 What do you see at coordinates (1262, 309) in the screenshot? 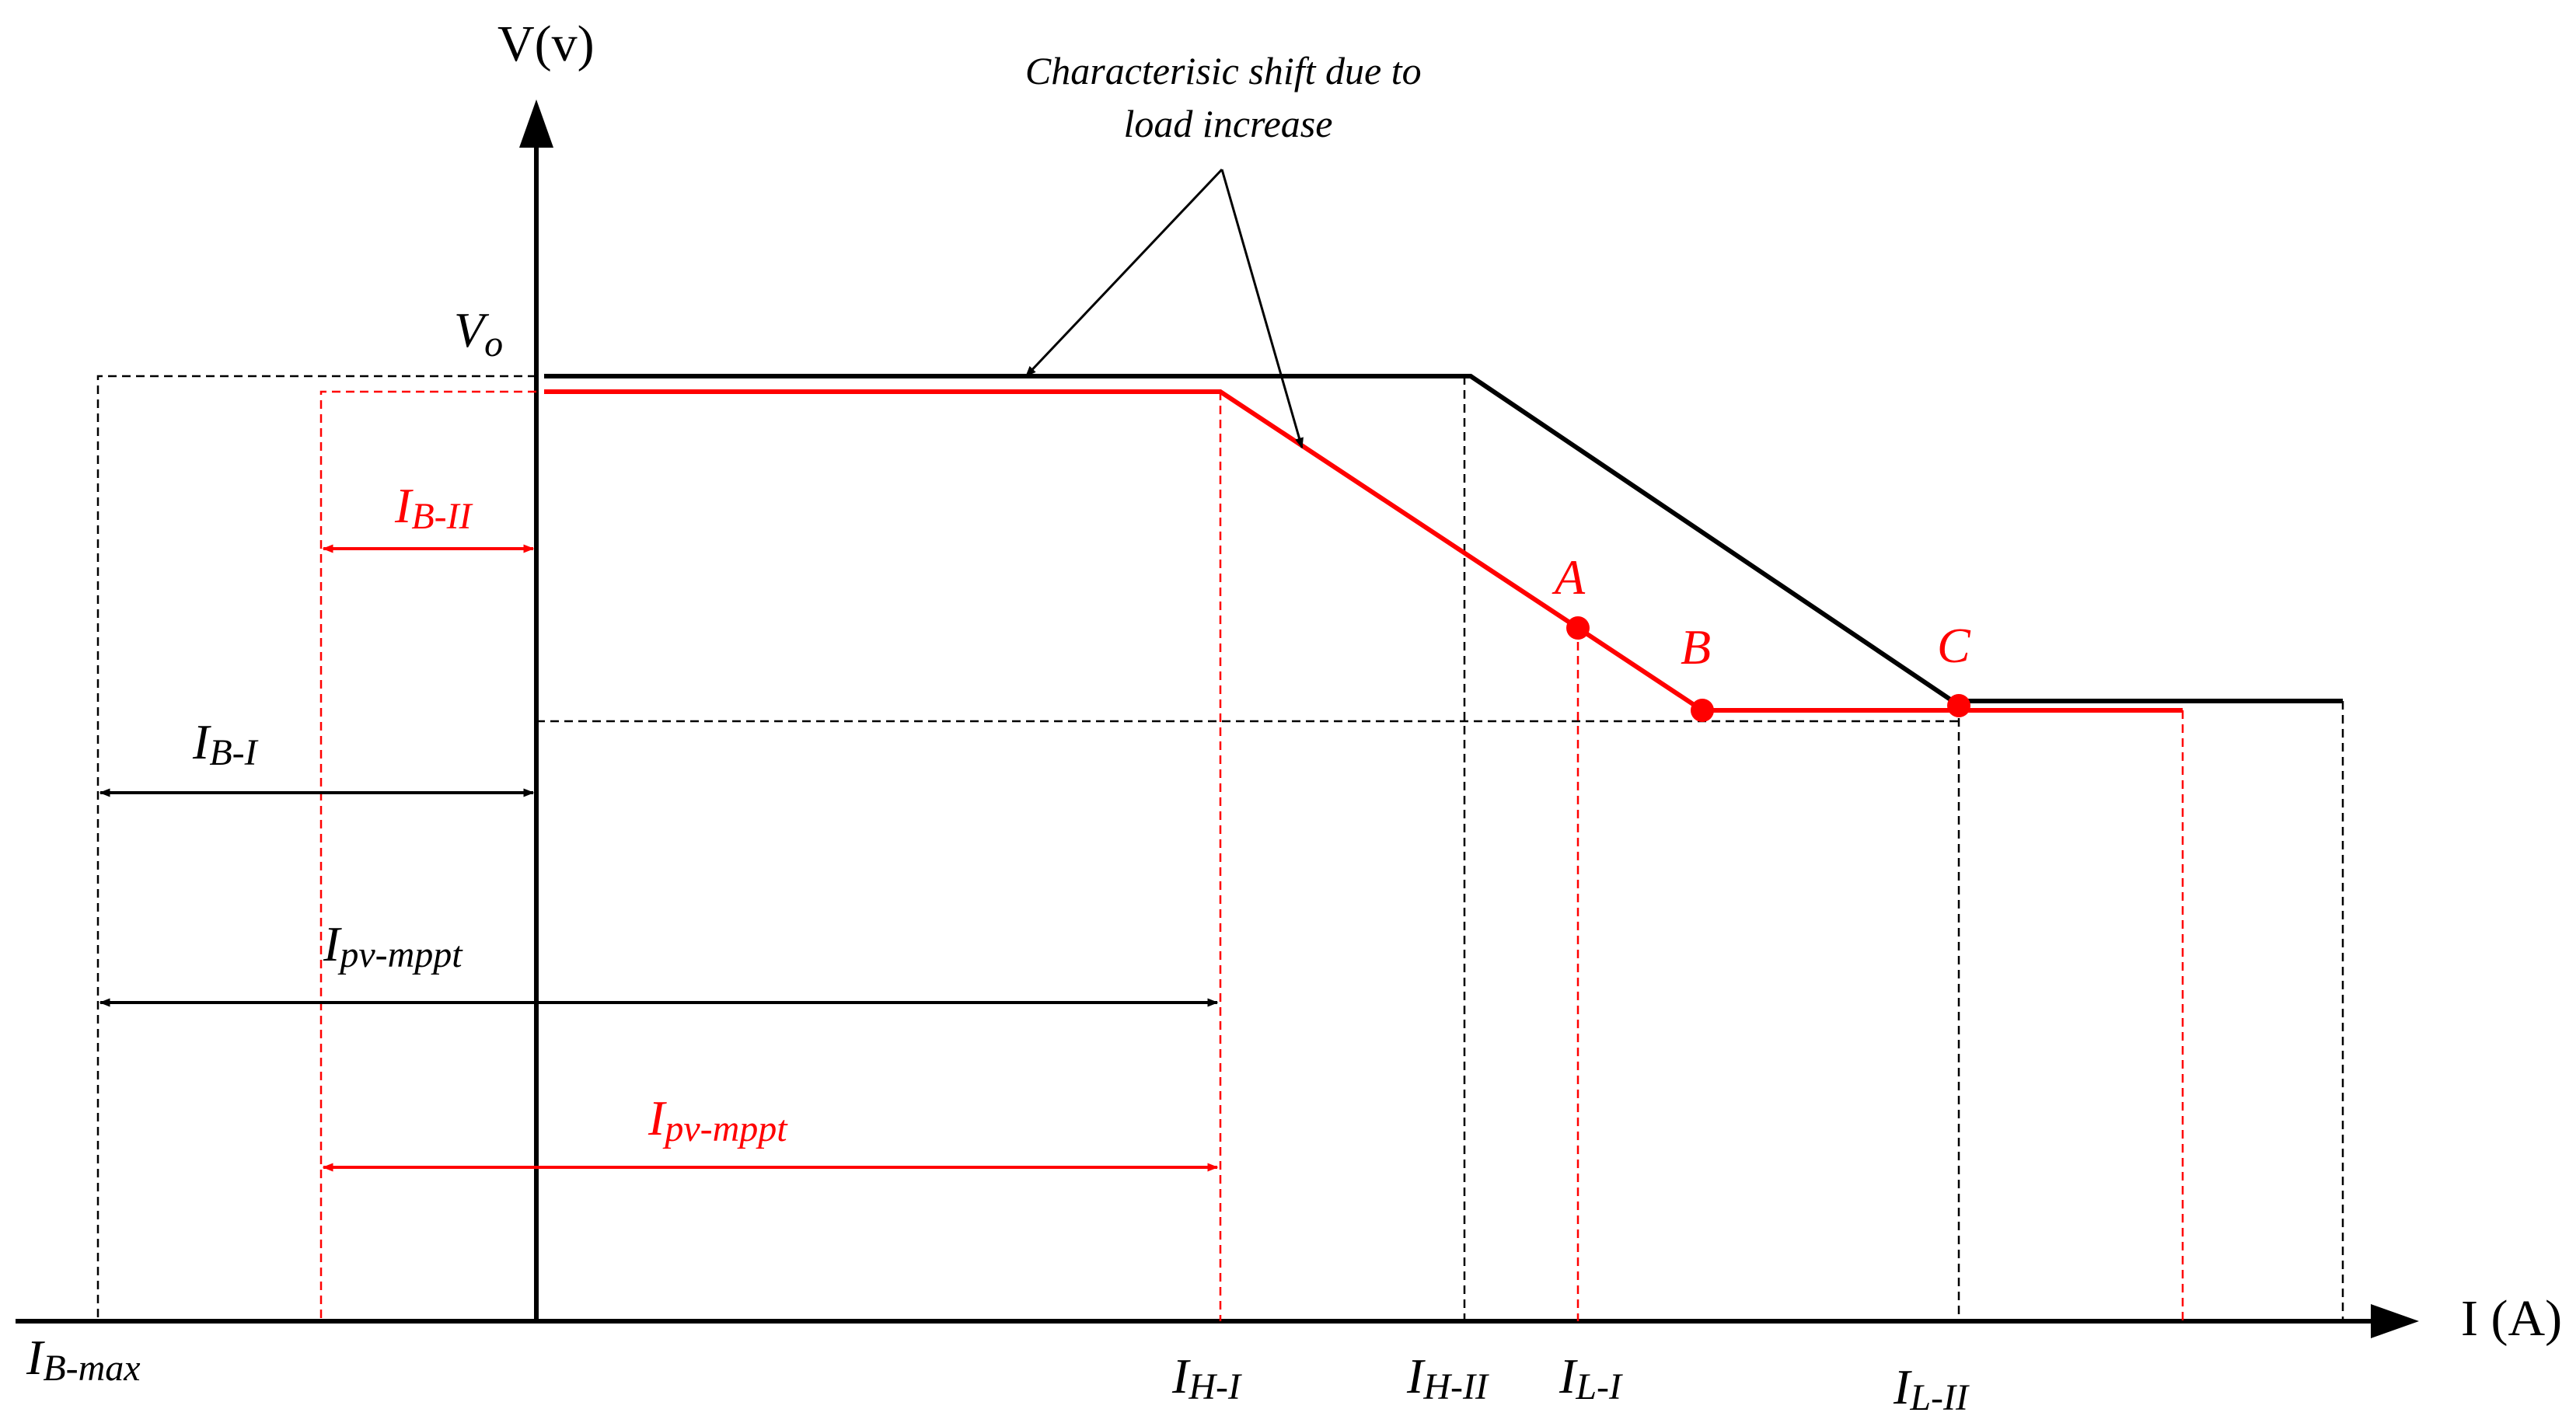
I see `annotation-arrow-to-red` at bounding box center [1262, 309].